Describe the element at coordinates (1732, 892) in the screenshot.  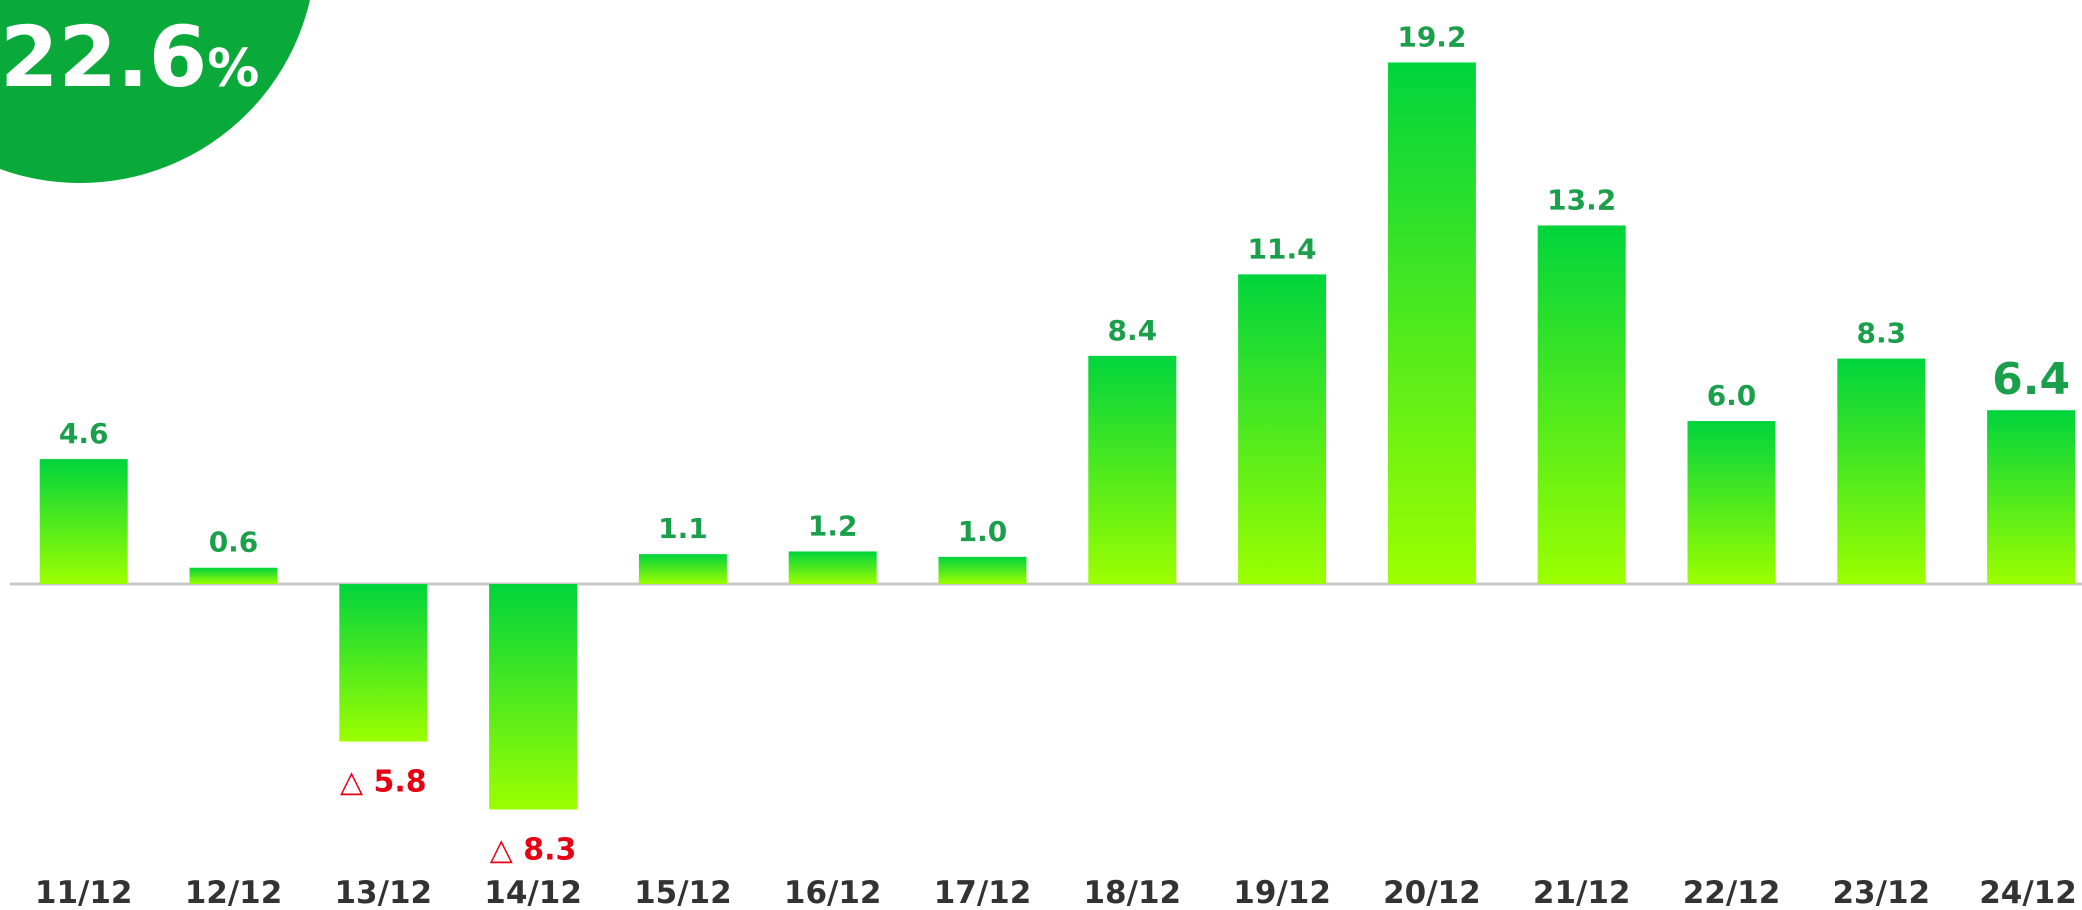
I see `x-tick-label: 22/12` at that location.